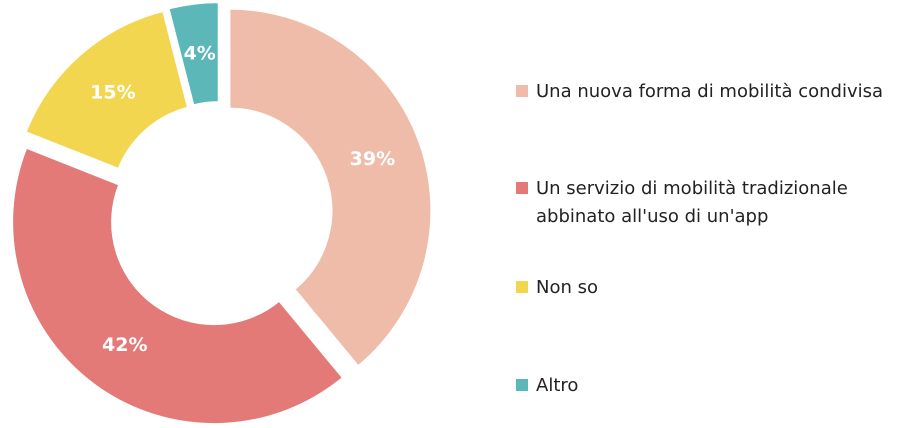 This screenshot has width=917, height=428. What do you see at coordinates (716, 288) in the screenshot?
I see `legend-item-non-so: Non so` at bounding box center [716, 288].